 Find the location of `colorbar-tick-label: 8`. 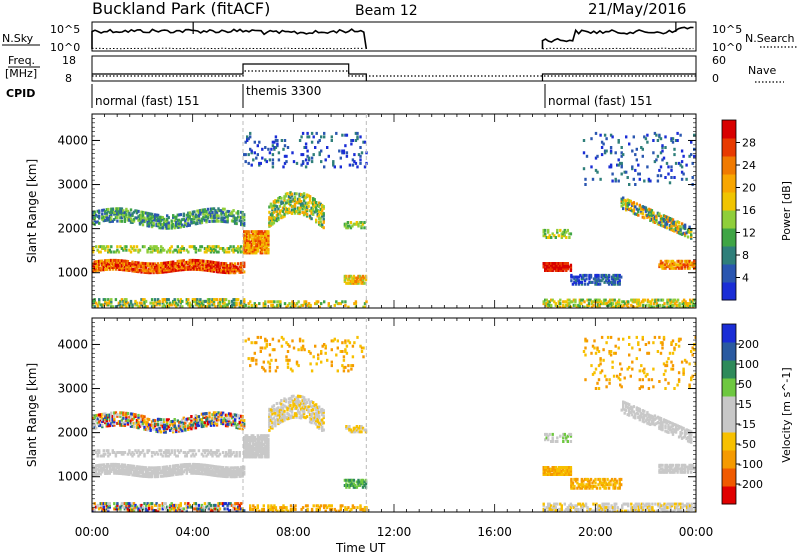

colorbar-tick-label: 8 is located at coordinates (745, 255).